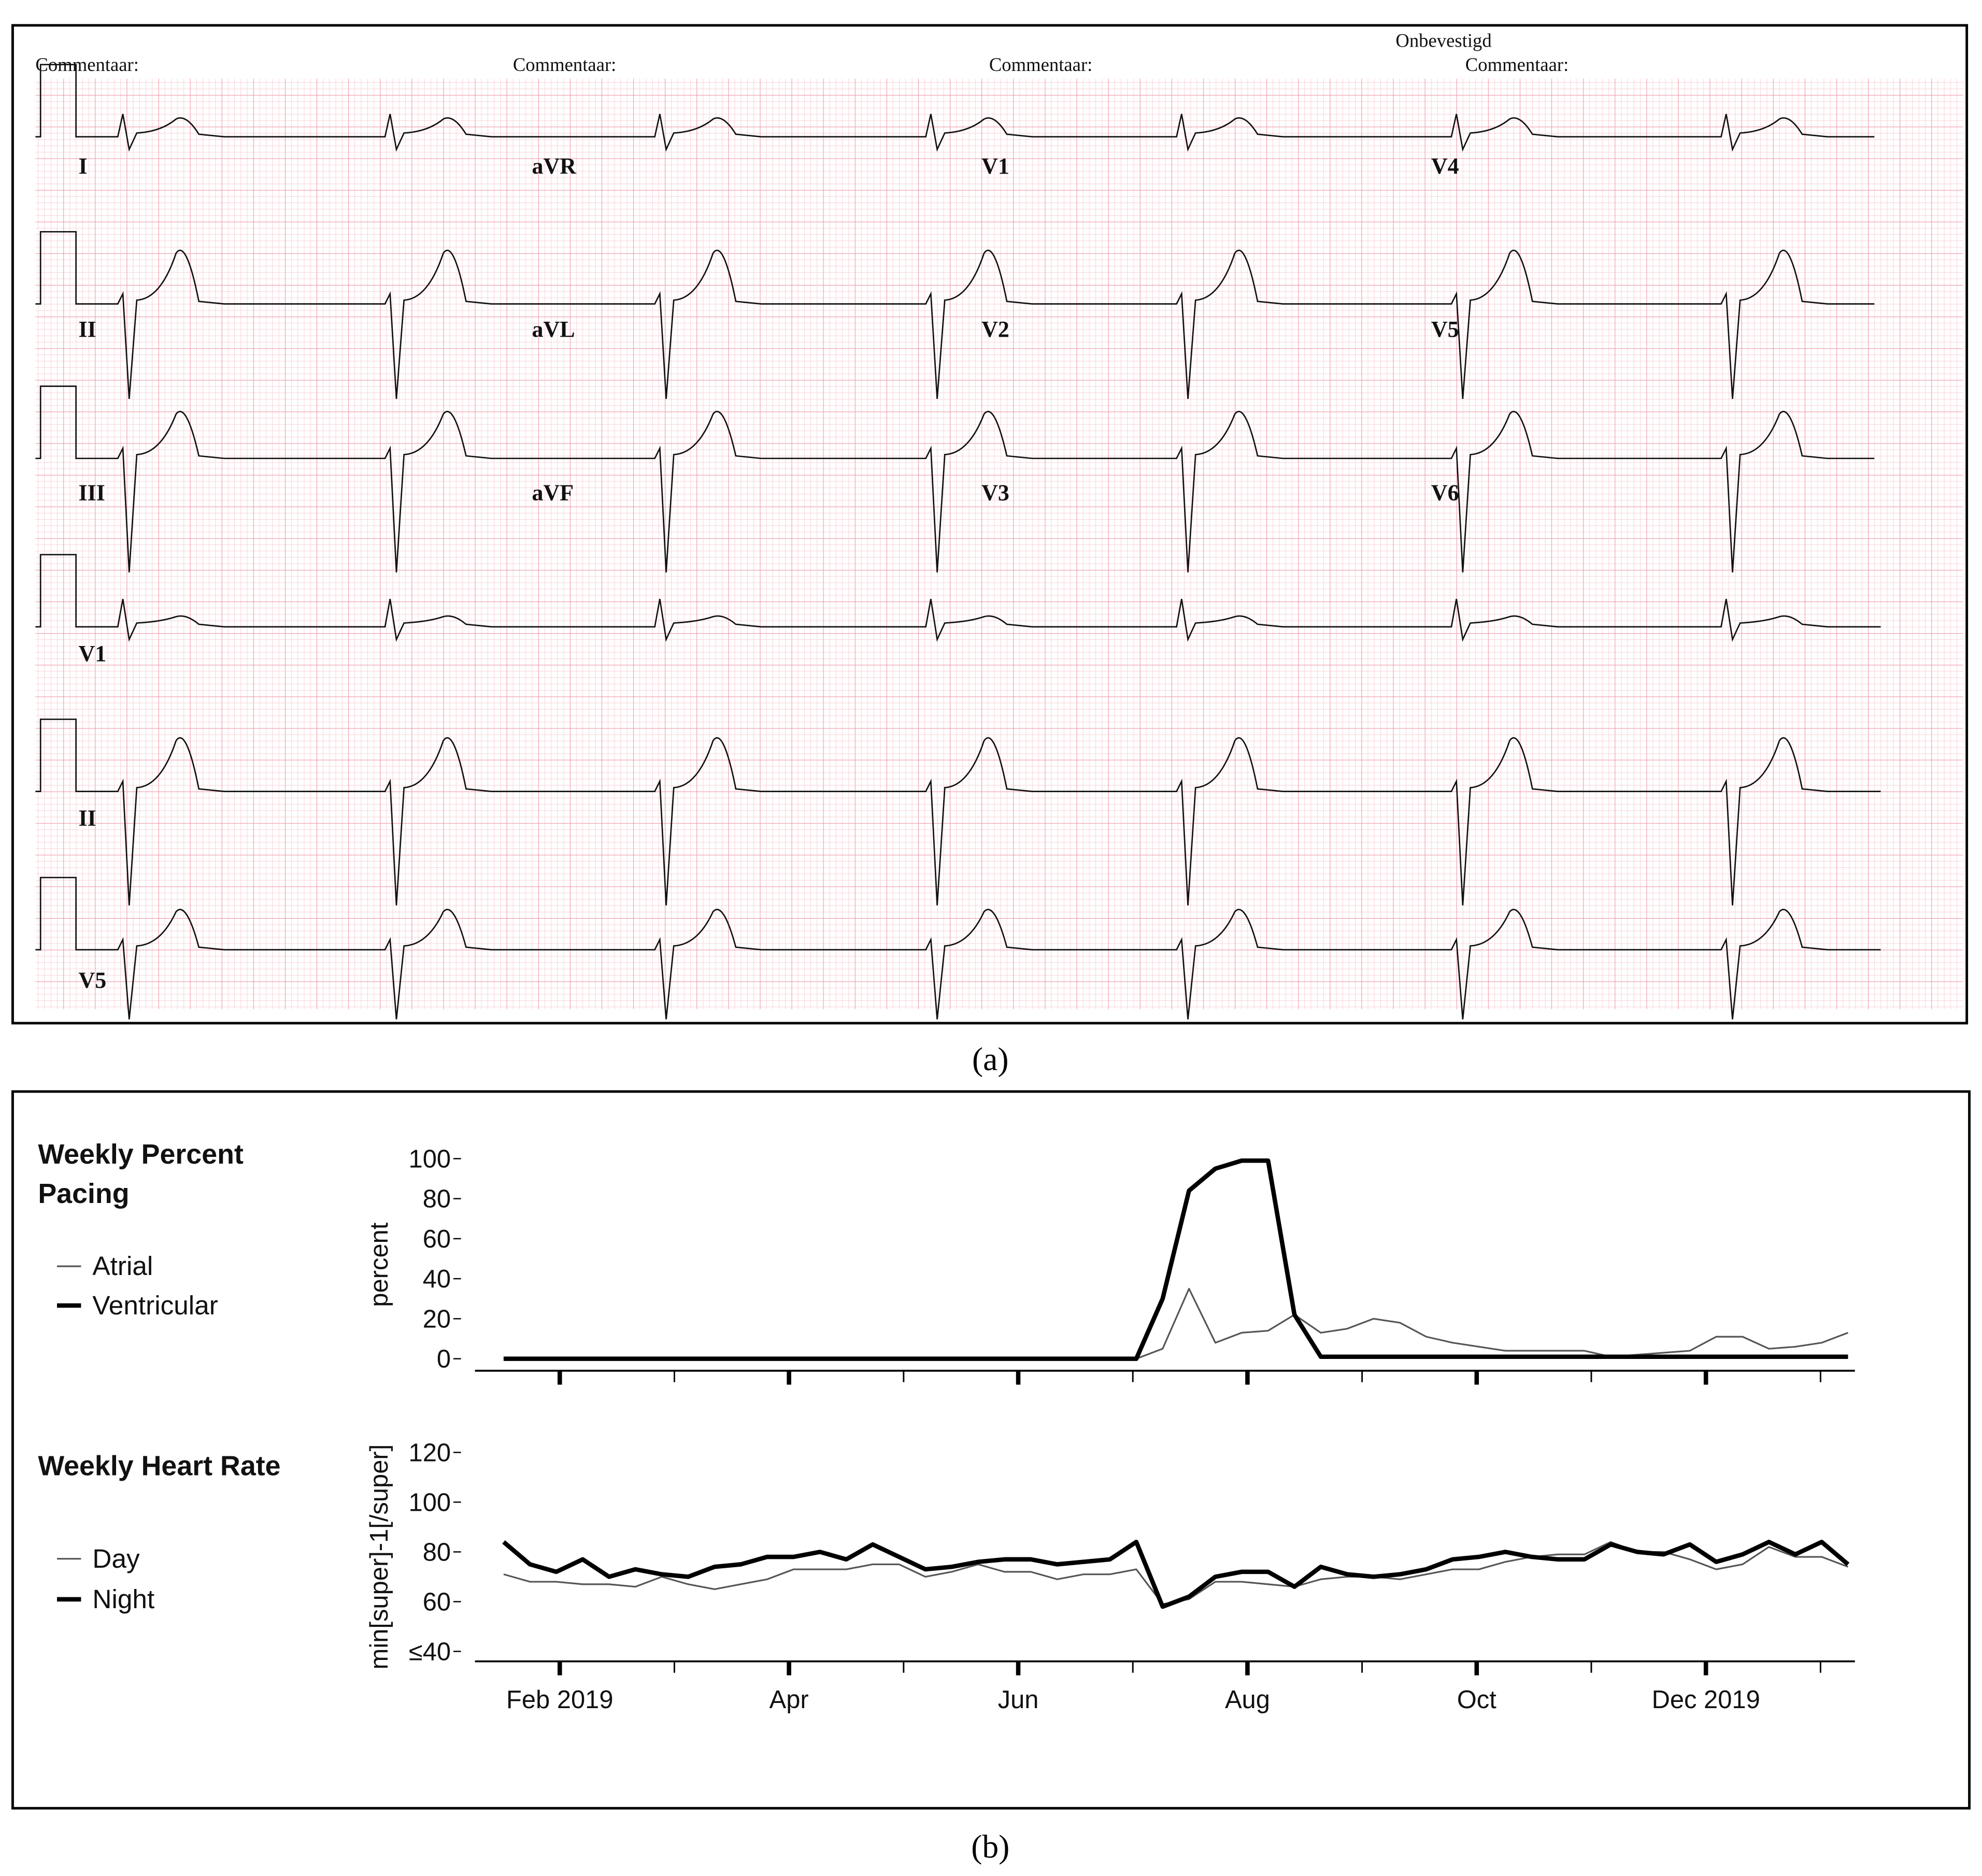 Image resolution: width=1982 pixels, height=1876 pixels. I want to click on lead-label: aVR, so click(554, 166).